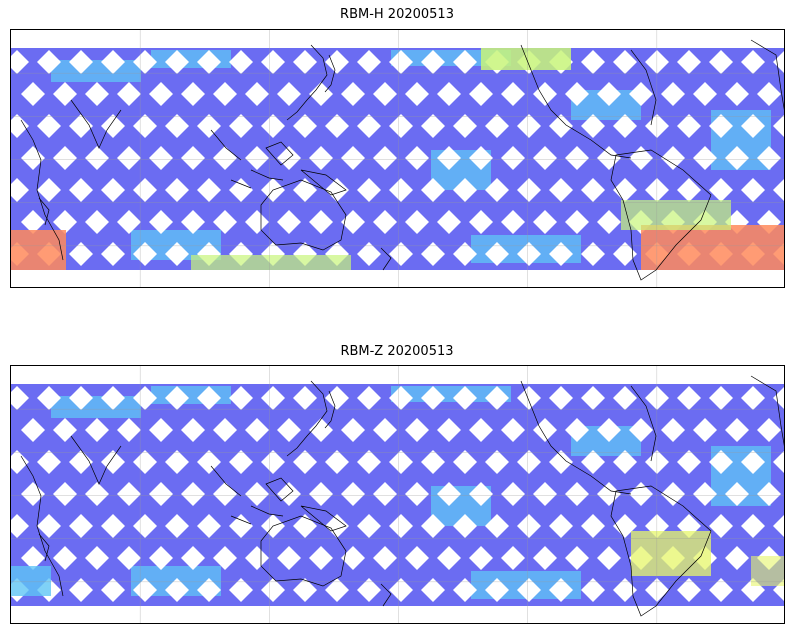  Describe the element at coordinates (191, 395) in the screenshot. I see `swath-patch` at that location.